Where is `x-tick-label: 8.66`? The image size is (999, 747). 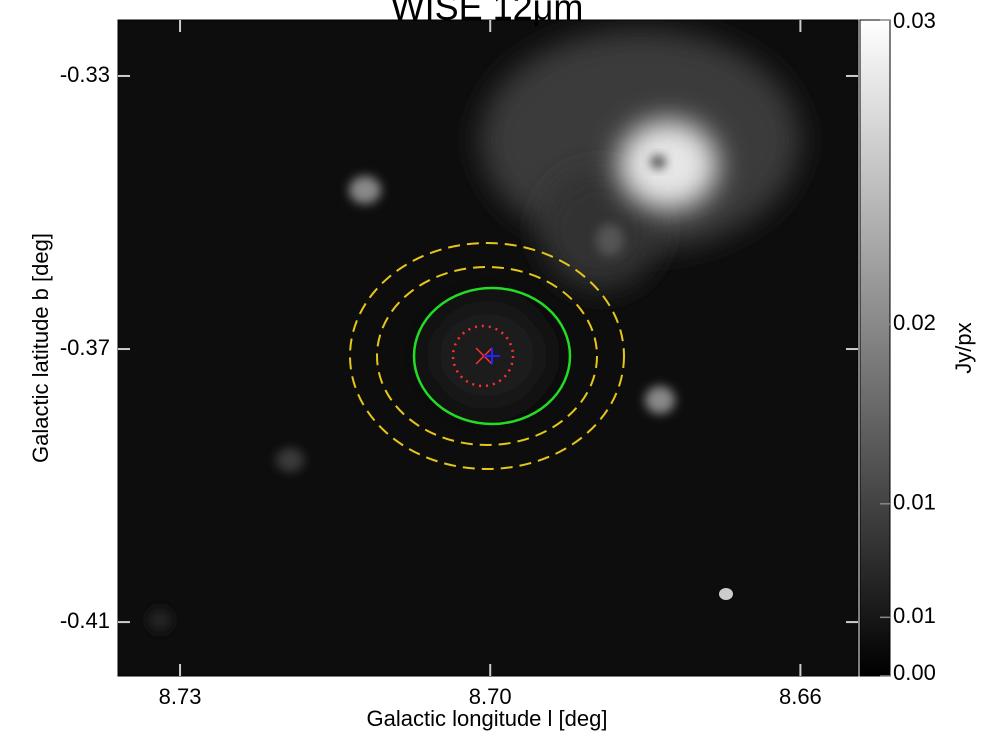
x-tick-label: 8.66 is located at coordinates (800, 696).